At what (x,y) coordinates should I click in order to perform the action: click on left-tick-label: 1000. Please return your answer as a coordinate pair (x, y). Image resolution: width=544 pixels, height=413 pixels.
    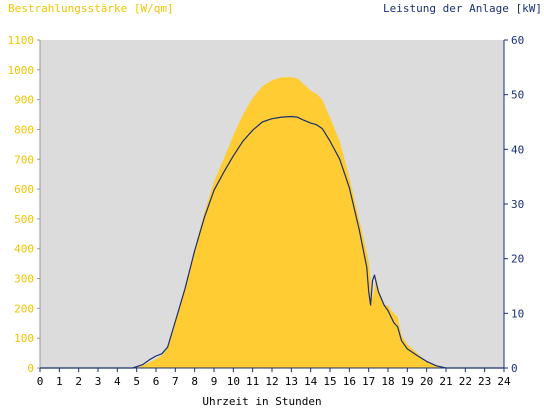
    Looking at the image, I should click on (21, 70).